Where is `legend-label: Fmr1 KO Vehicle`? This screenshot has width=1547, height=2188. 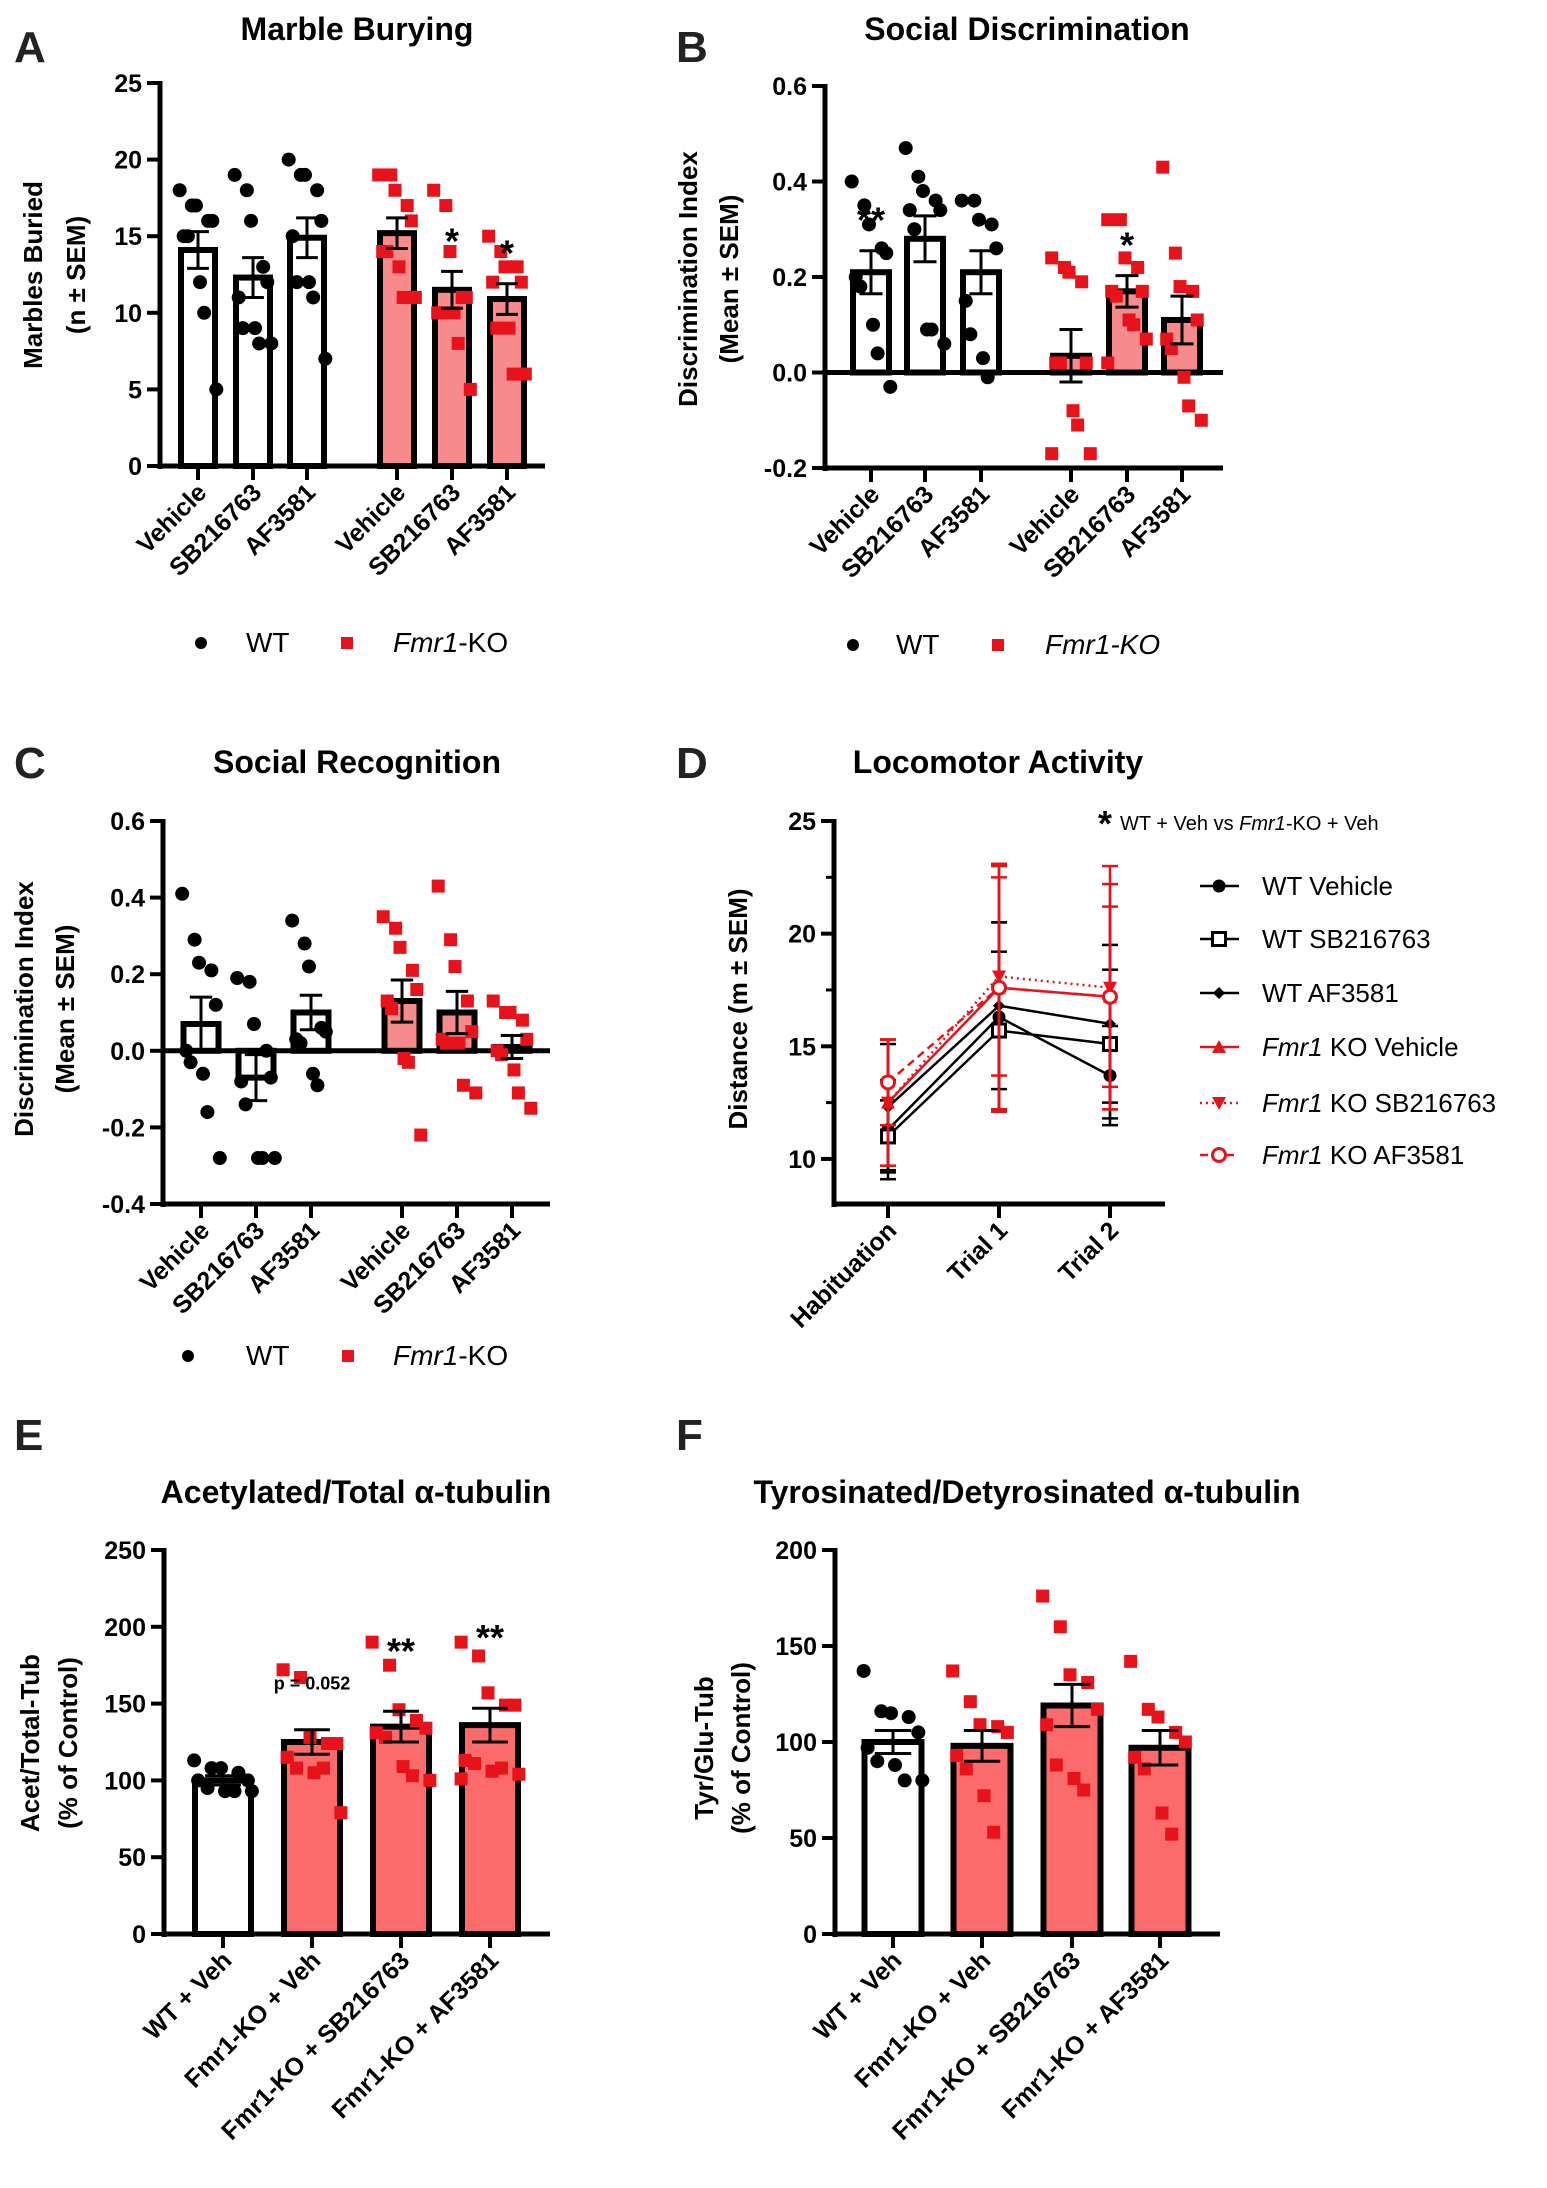 legend-label: Fmr1 KO Vehicle is located at coordinates (1360, 1047).